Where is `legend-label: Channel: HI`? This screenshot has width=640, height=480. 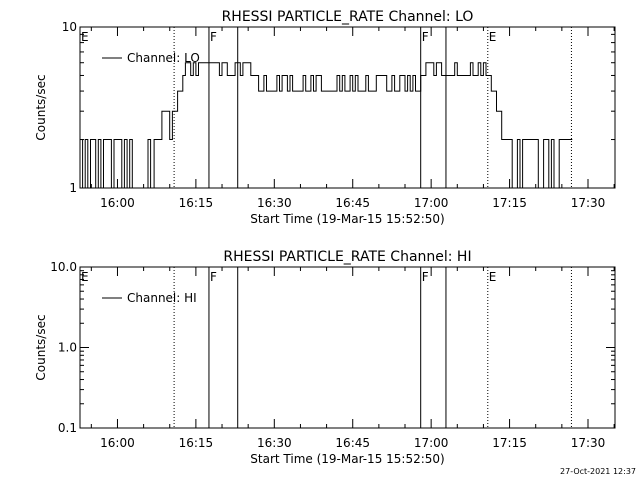
legend-label: Channel: HI is located at coordinates (162, 298).